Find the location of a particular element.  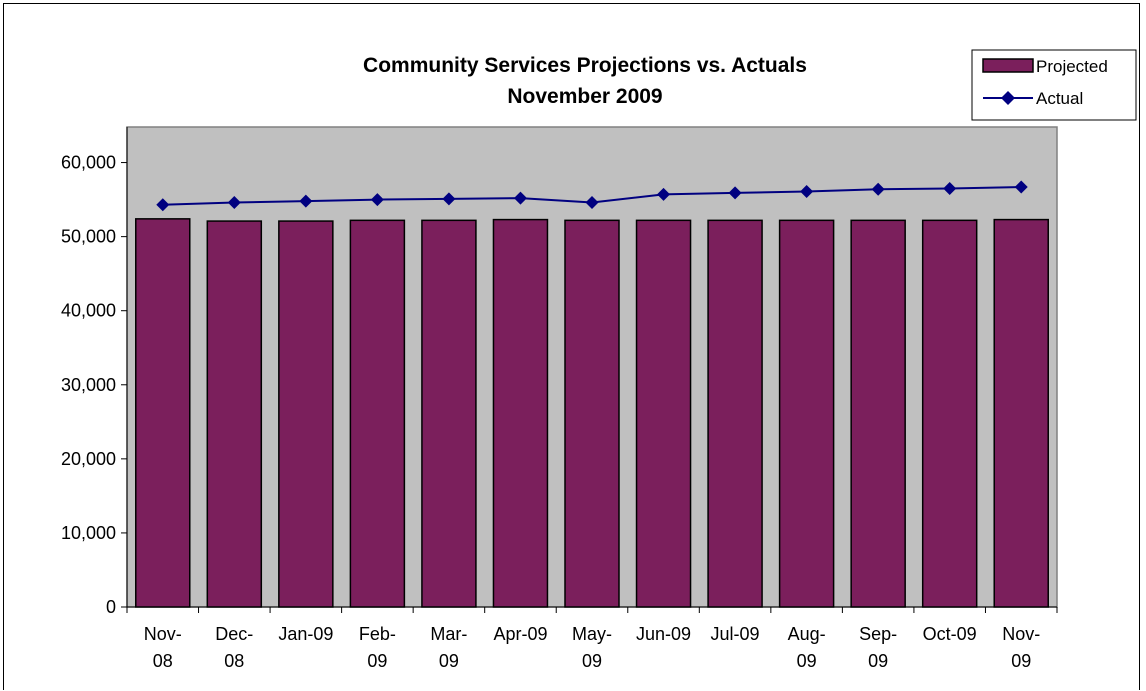

x-tick-label: Mar-09 is located at coordinates (448, 647).